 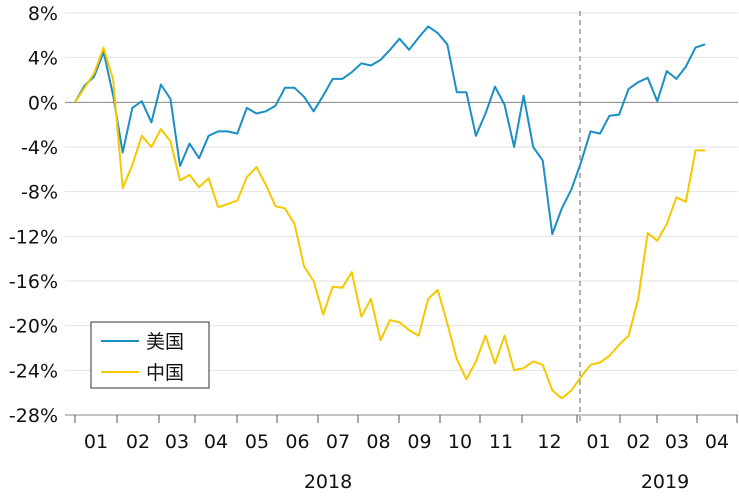 What do you see at coordinates (165, 342) in the screenshot?
I see `legend-label: 美国` at bounding box center [165, 342].